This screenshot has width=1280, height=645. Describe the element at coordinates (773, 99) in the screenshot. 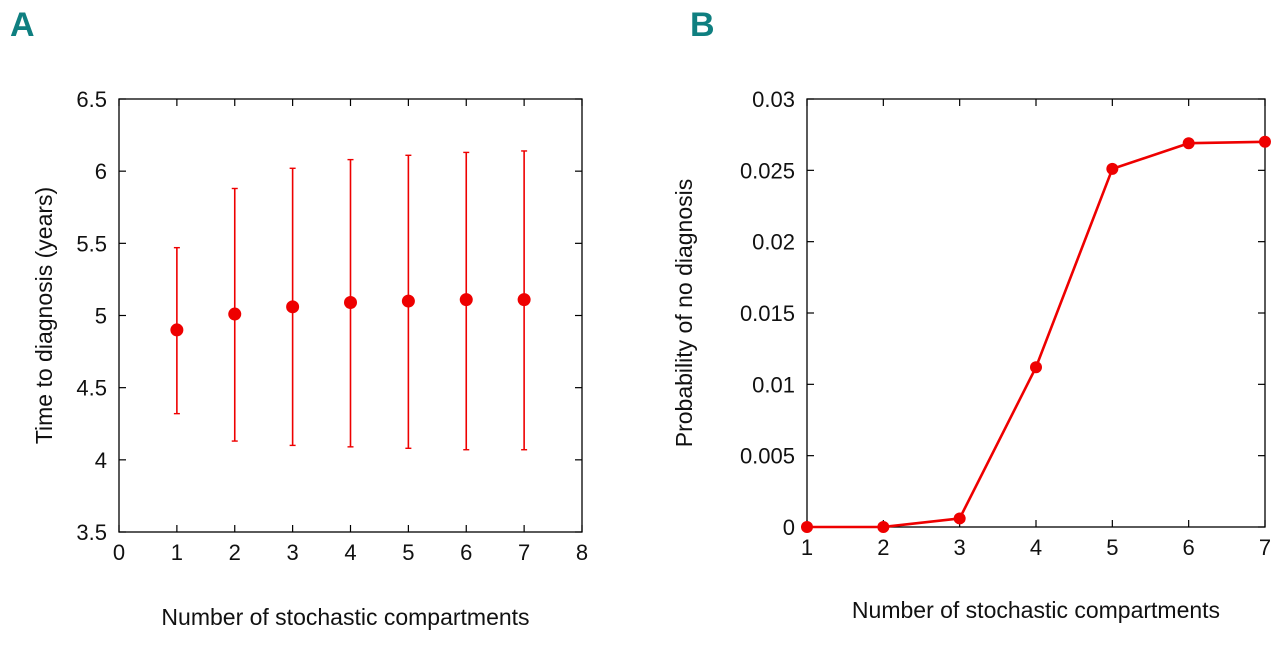

I see `y-tick-label-b: 0.03` at that location.